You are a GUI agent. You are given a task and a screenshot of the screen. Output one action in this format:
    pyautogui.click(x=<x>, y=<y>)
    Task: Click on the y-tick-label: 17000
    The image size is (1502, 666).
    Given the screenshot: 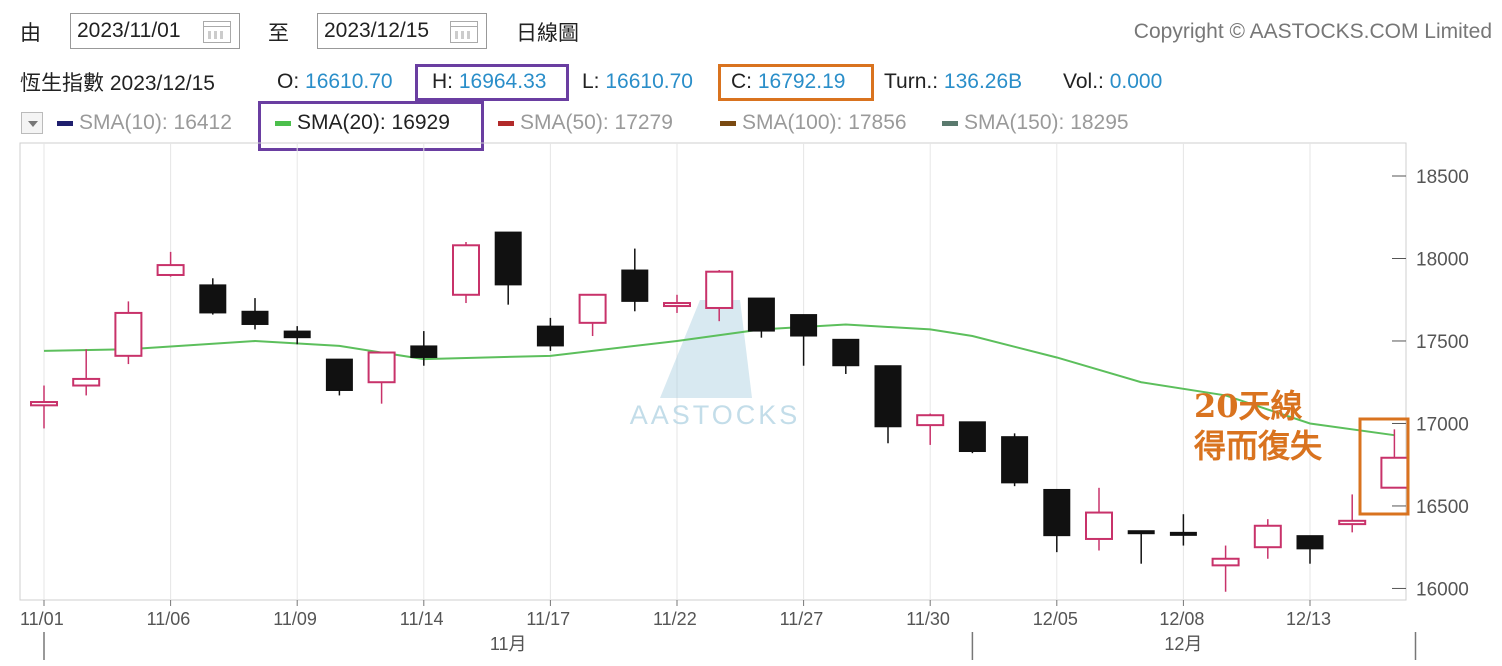 What is the action you would take?
    pyautogui.click(x=1442, y=424)
    